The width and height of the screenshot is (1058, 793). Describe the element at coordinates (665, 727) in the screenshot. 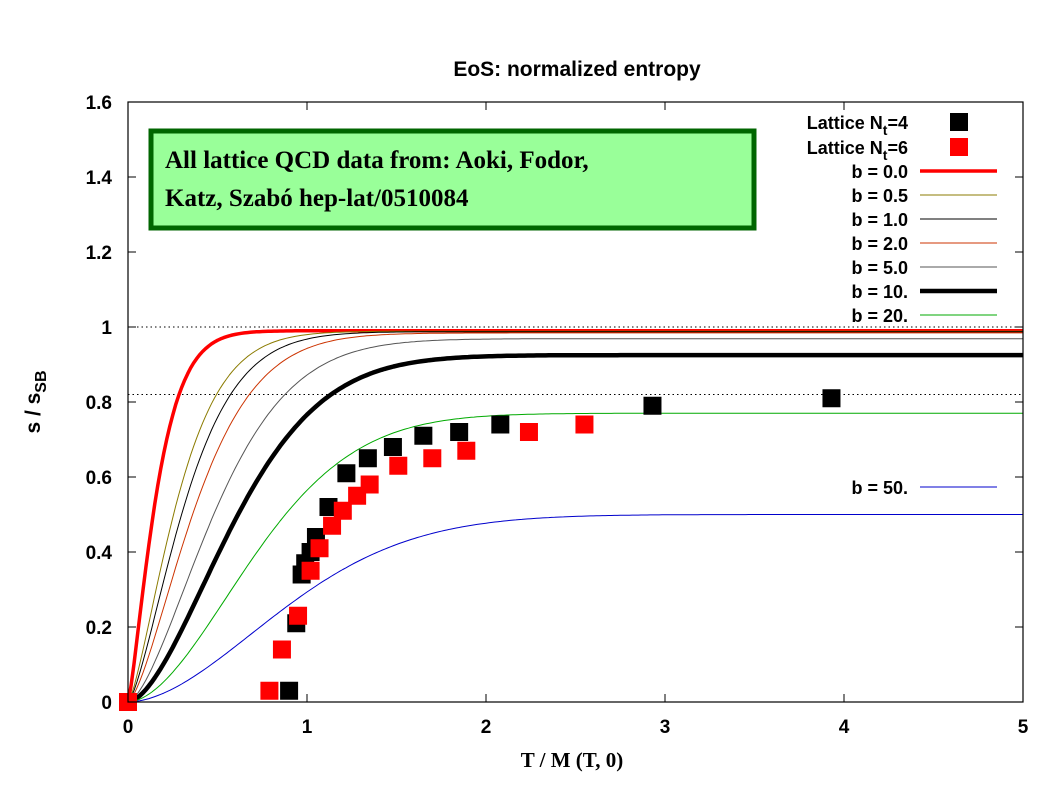

I see `x-tick-label-3: 3` at that location.